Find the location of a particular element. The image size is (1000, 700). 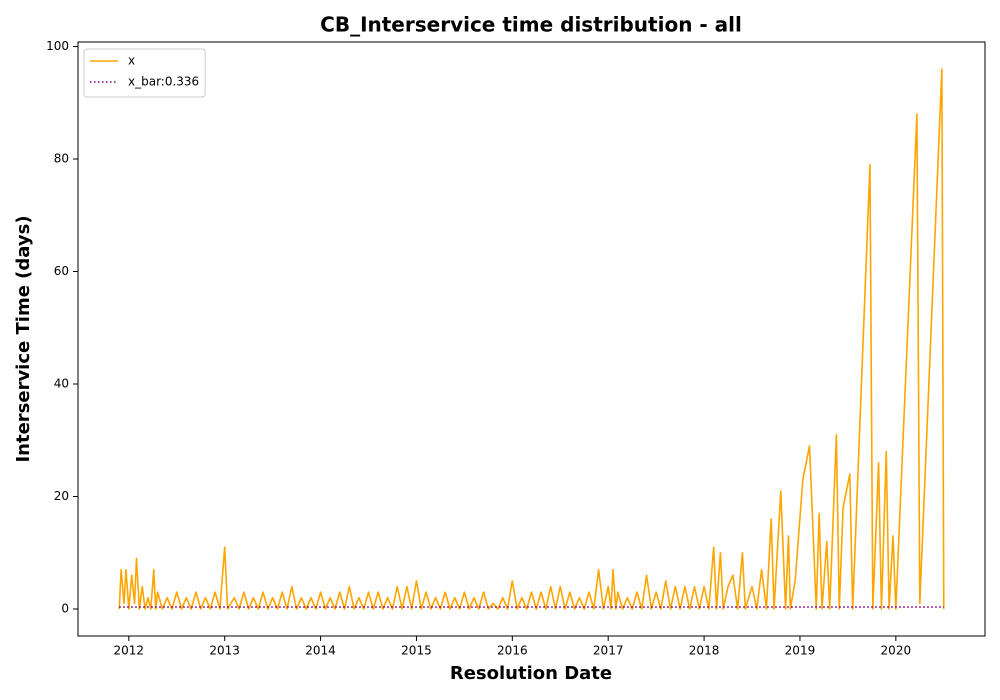

x-tick-label: 2018 is located at coordinates (704, 651).